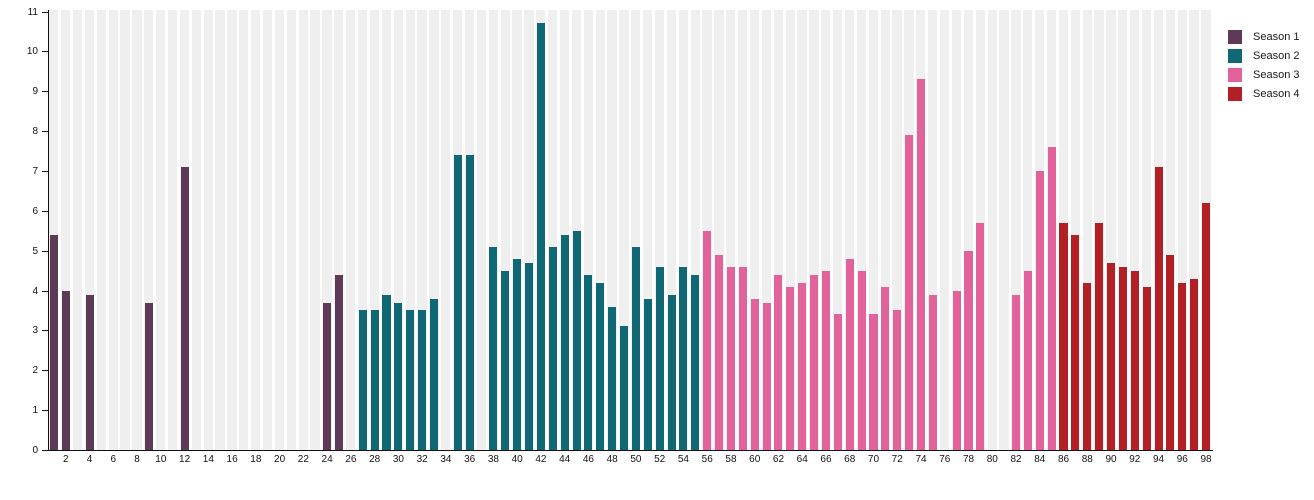 The height and width of the screenshot is (500, 1314). What do you see at coordinates (35, 331) in the screenshot?
I see `y-tick-label: 3` at bounding box center [35, 331].